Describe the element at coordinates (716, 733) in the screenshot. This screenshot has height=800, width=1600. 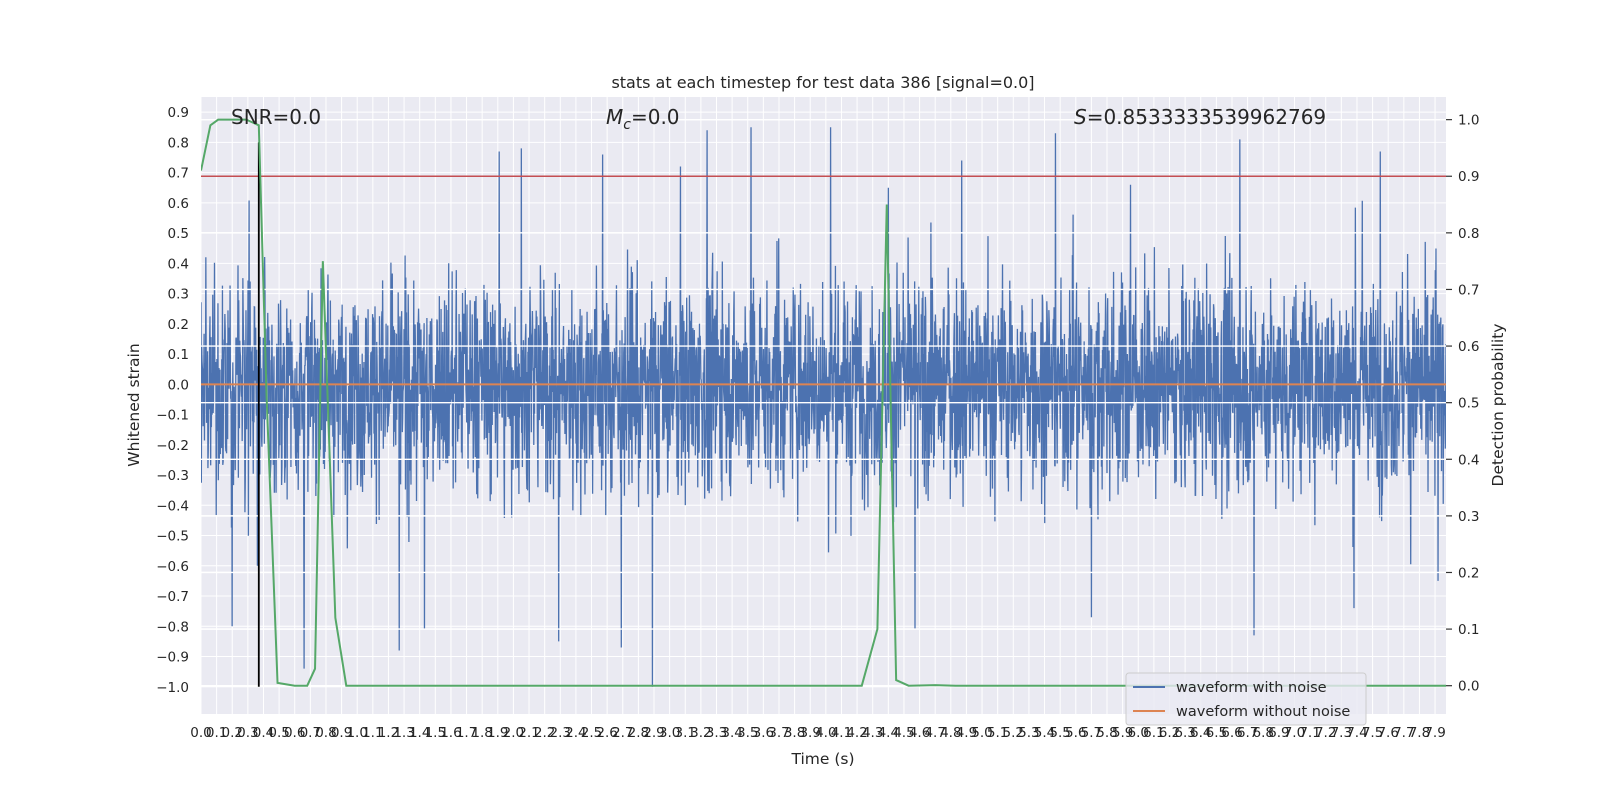
I see `x-tick-label: 3.3` at that location.